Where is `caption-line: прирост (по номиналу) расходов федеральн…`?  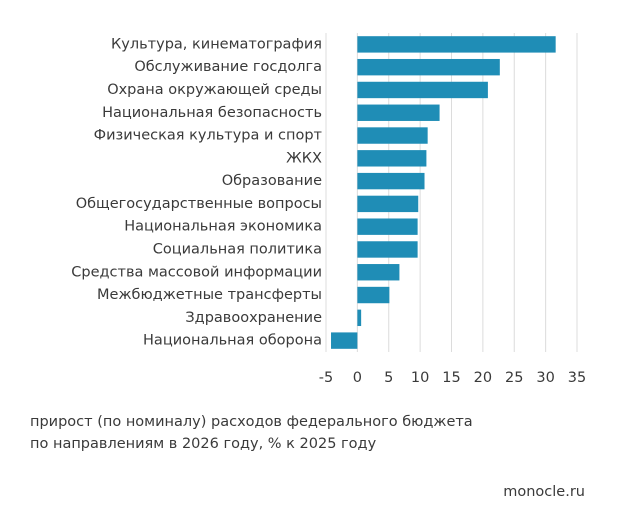
caption-line: прирост (по номиналу) расходов федеральн… is located at coordinates (251, 422).